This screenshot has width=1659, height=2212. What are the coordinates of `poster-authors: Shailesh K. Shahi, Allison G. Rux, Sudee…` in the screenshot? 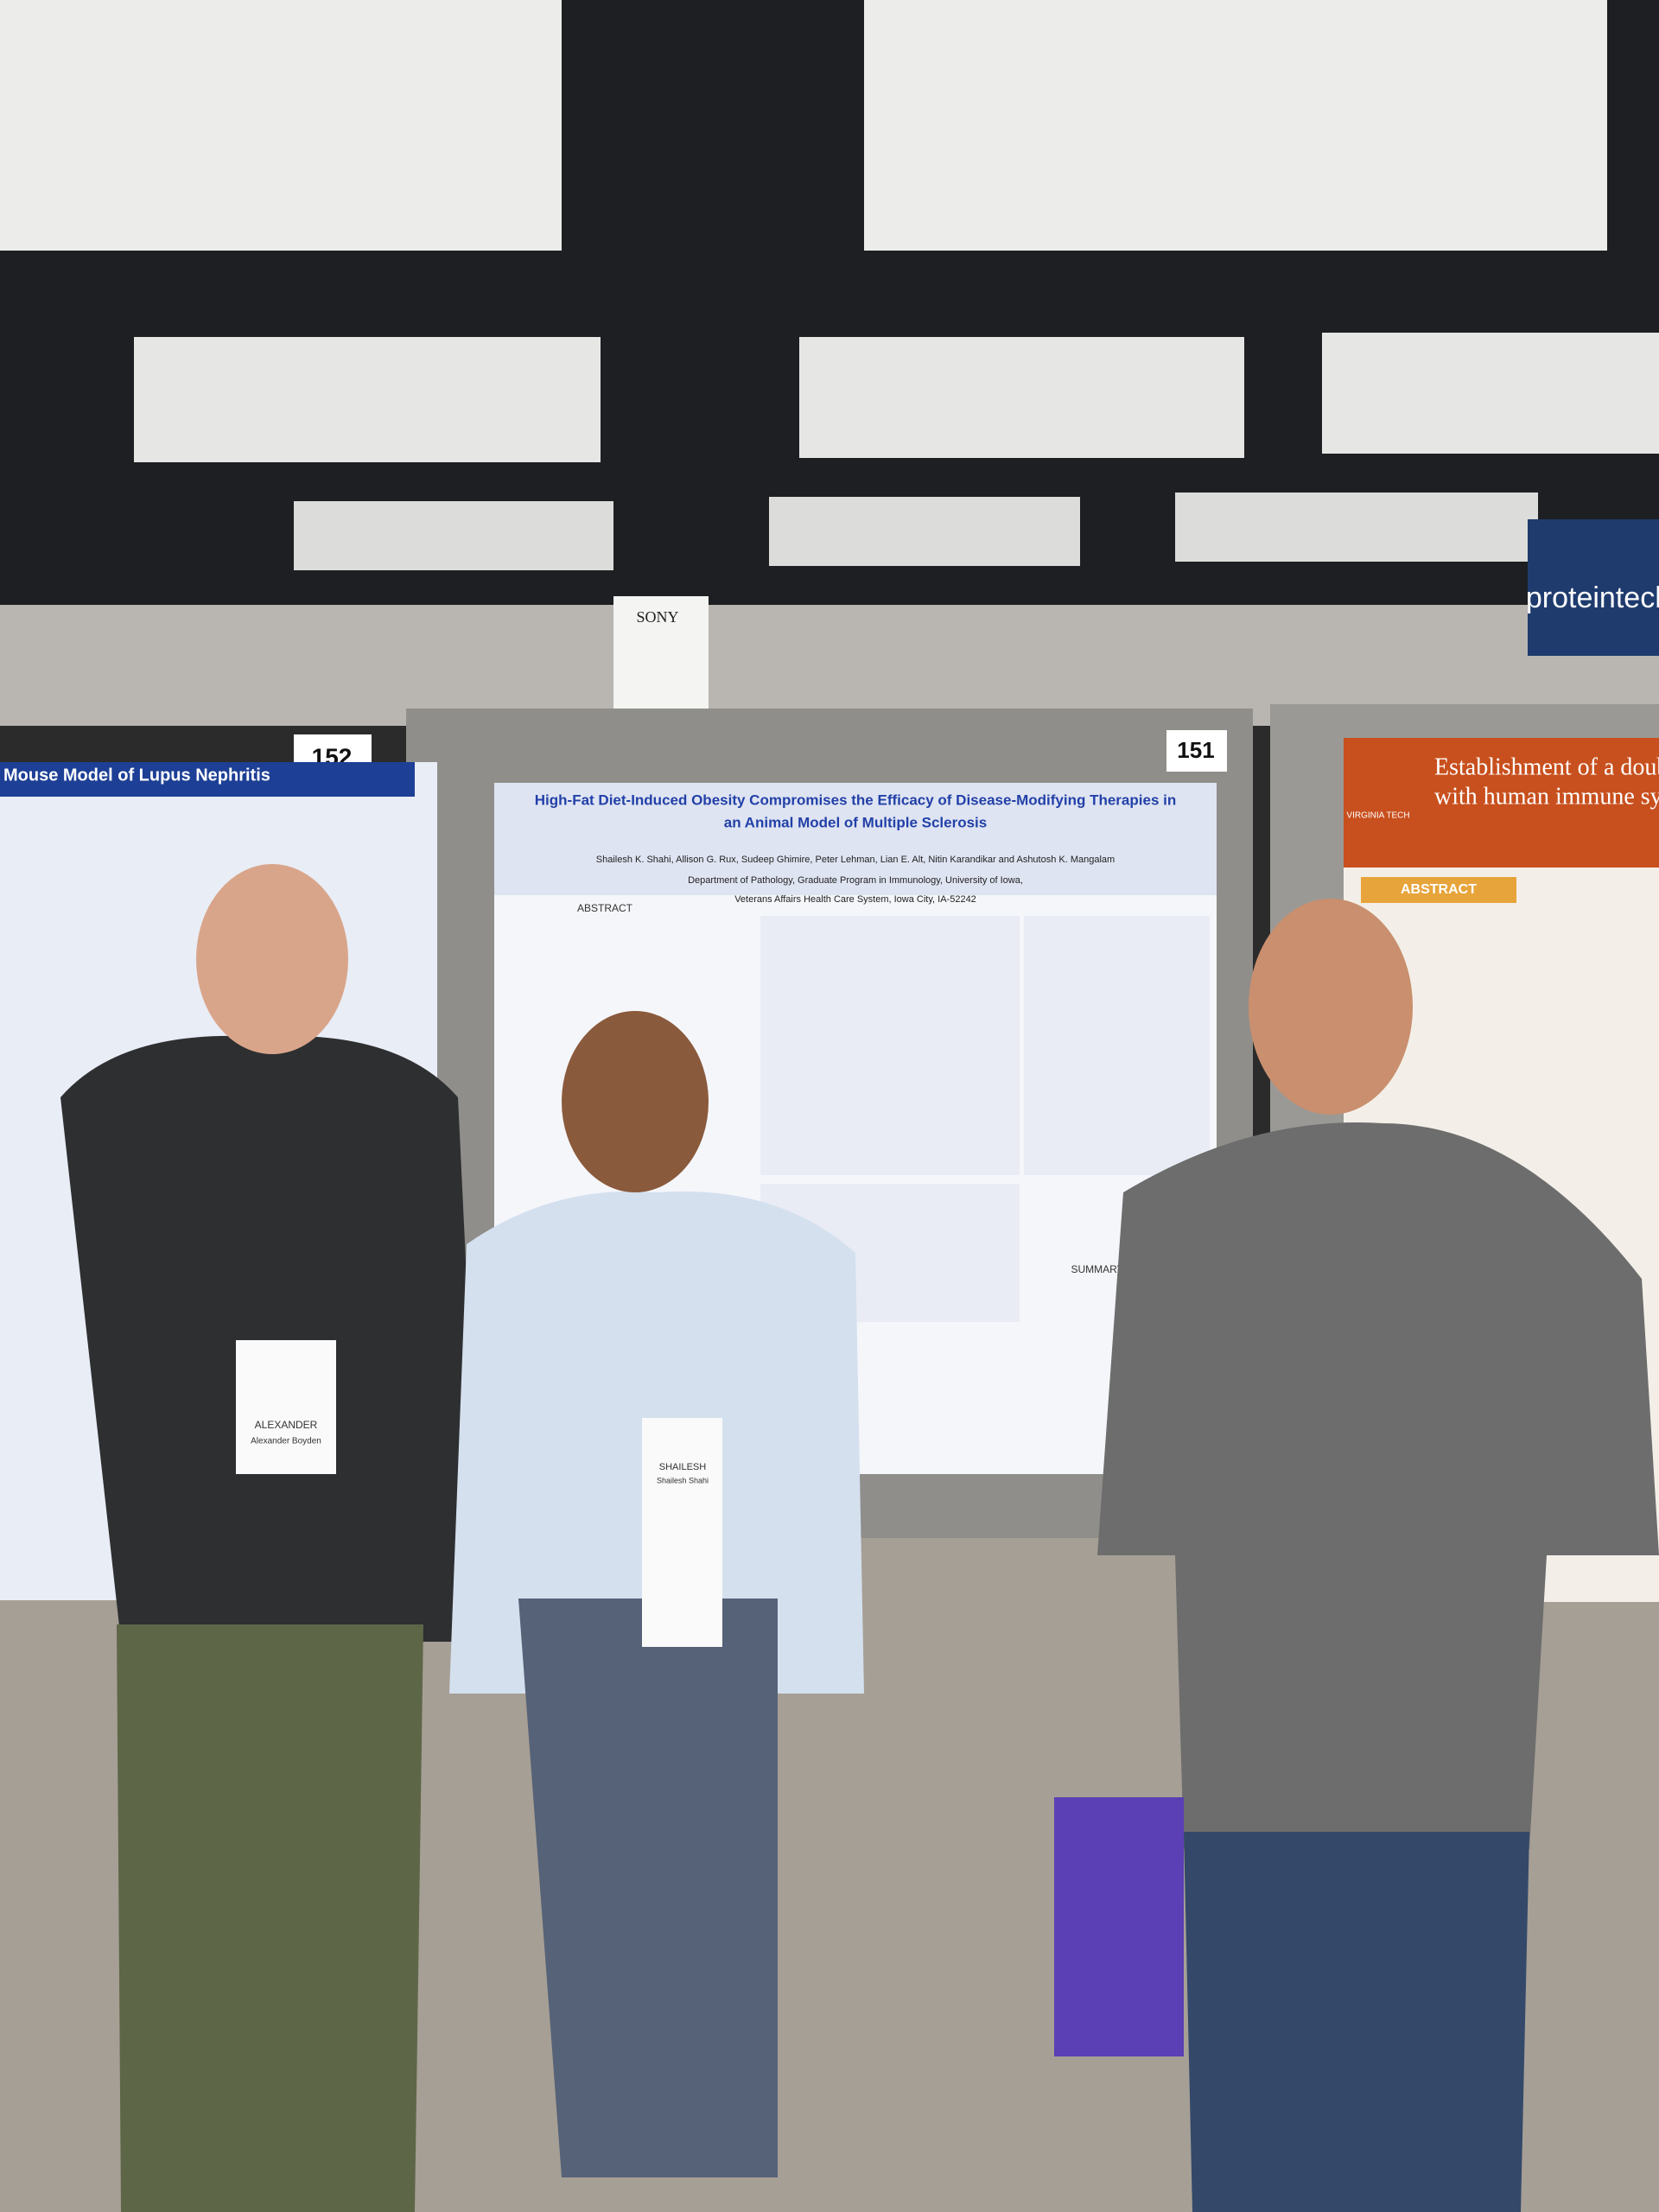 It's located at (855, 860).